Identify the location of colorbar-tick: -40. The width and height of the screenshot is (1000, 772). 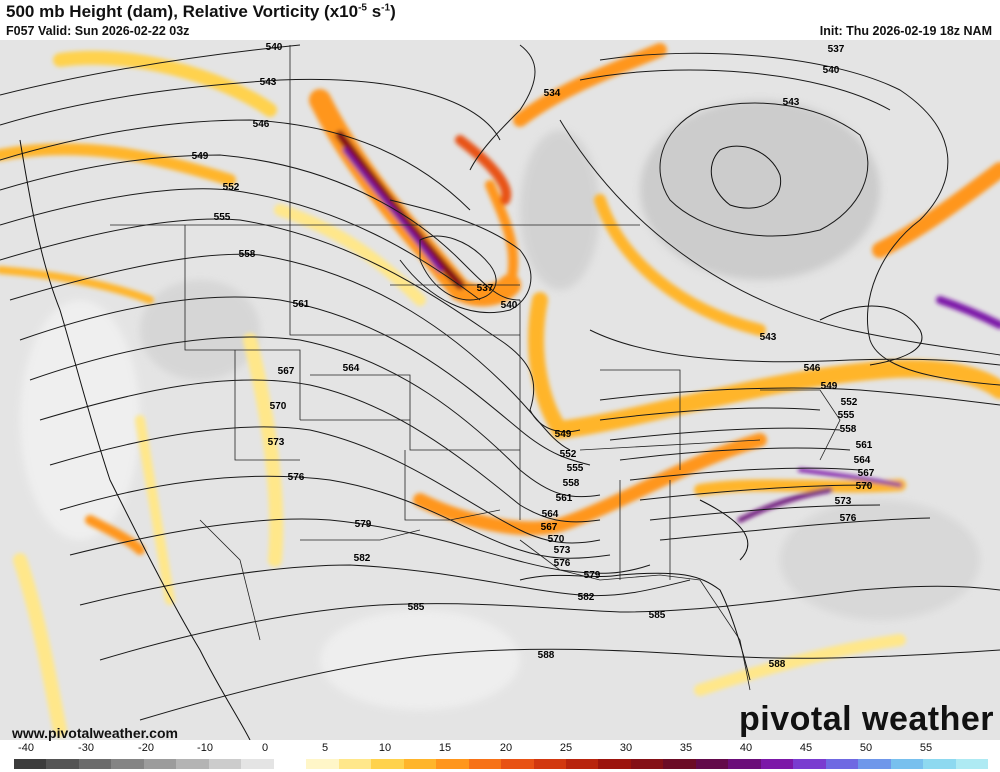
(26, 748).